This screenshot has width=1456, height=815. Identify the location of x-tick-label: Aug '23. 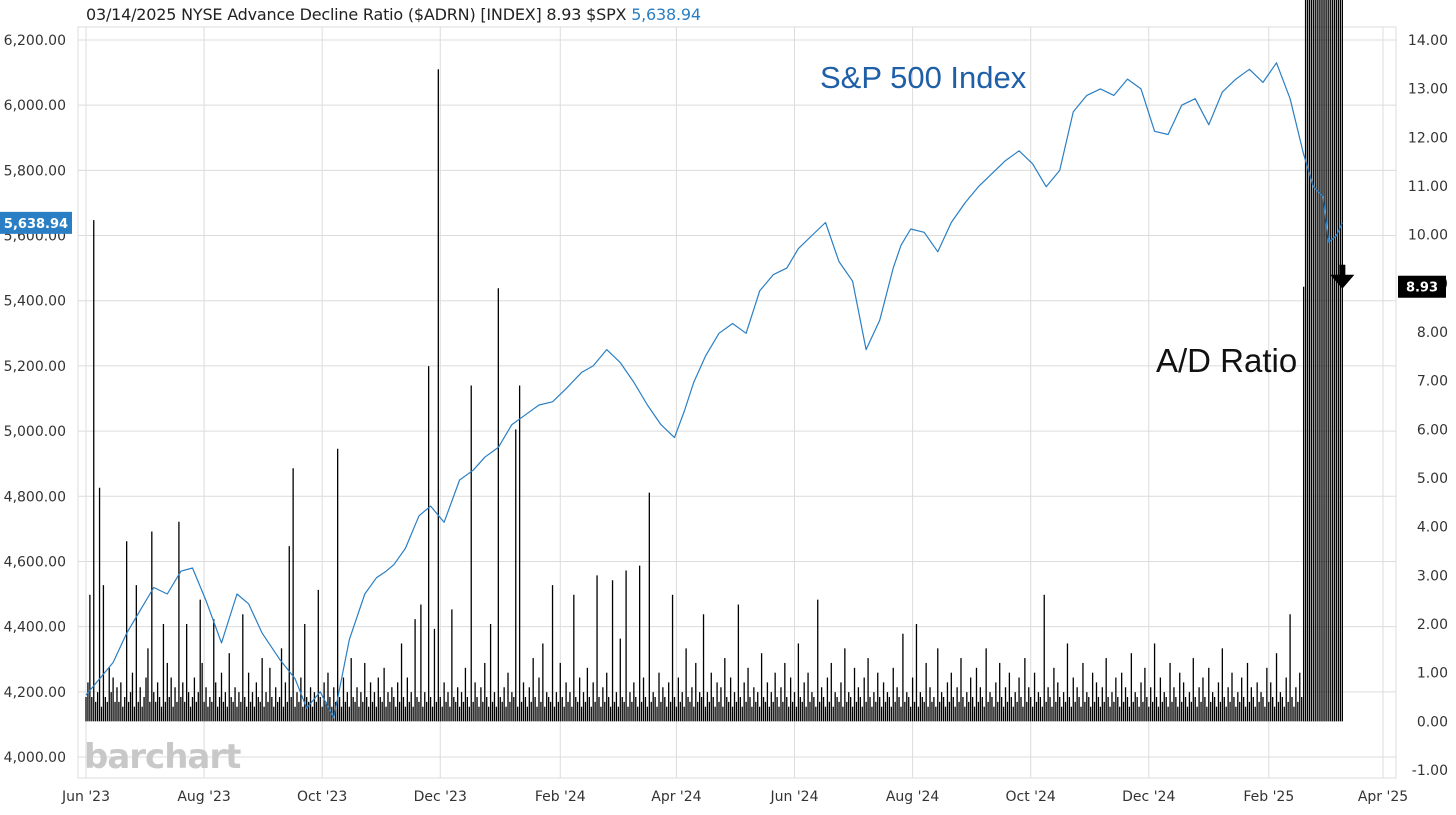
(203, 797).